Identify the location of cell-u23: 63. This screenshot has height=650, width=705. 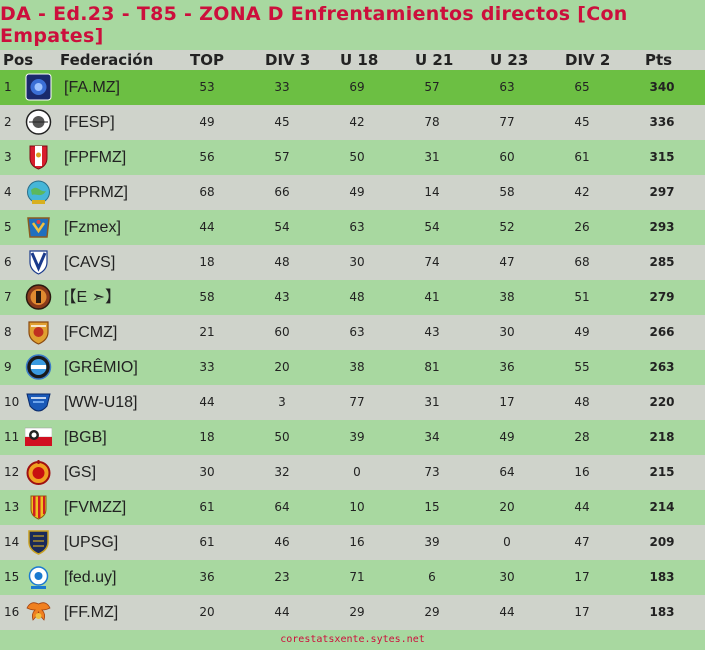
(507, 87).